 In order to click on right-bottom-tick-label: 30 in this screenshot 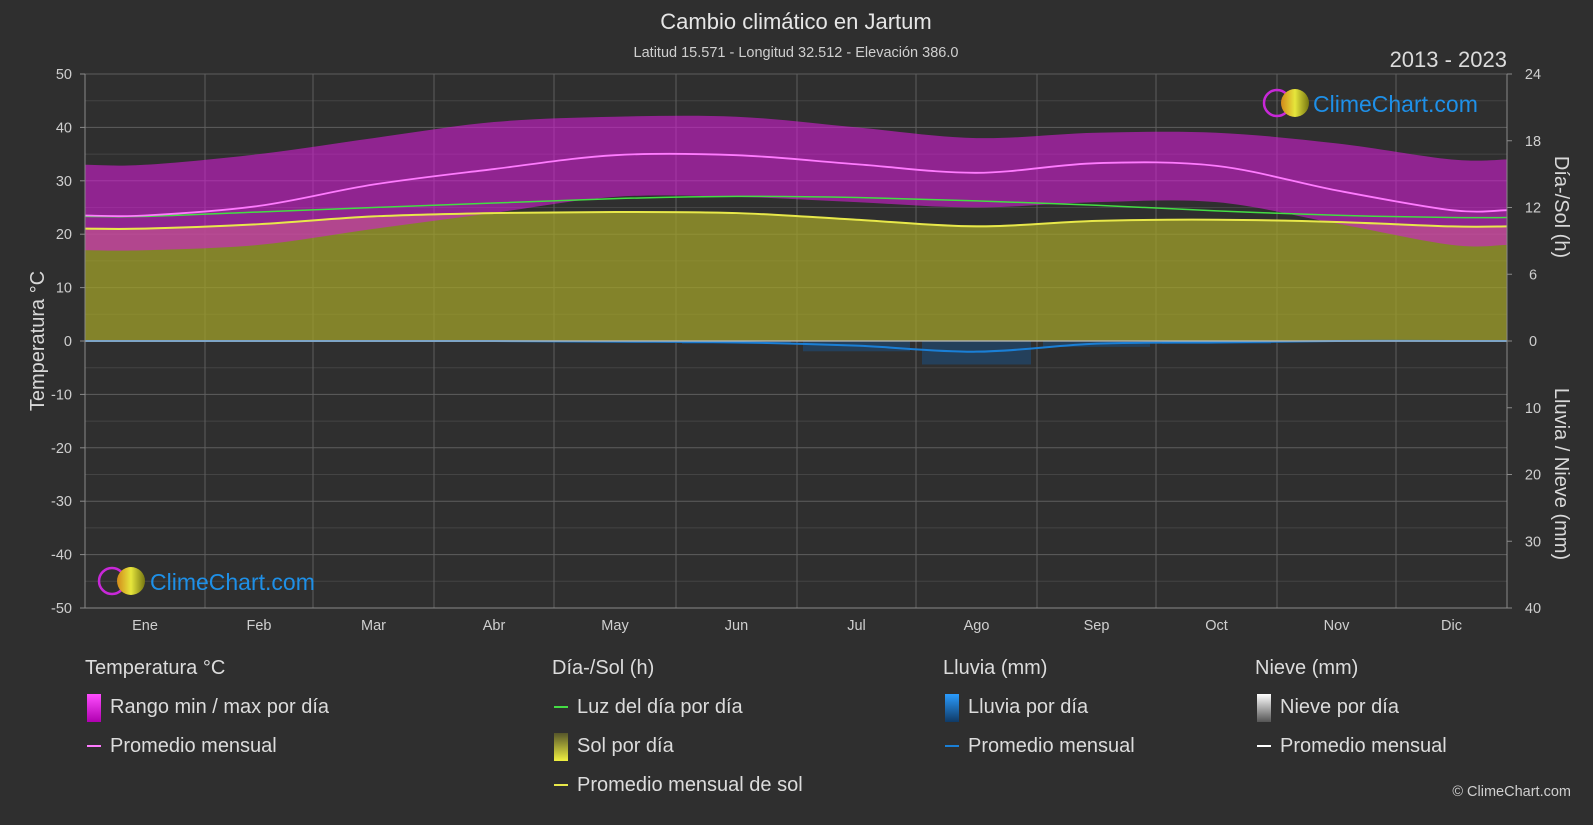, I will do `click(1533, 542)`.